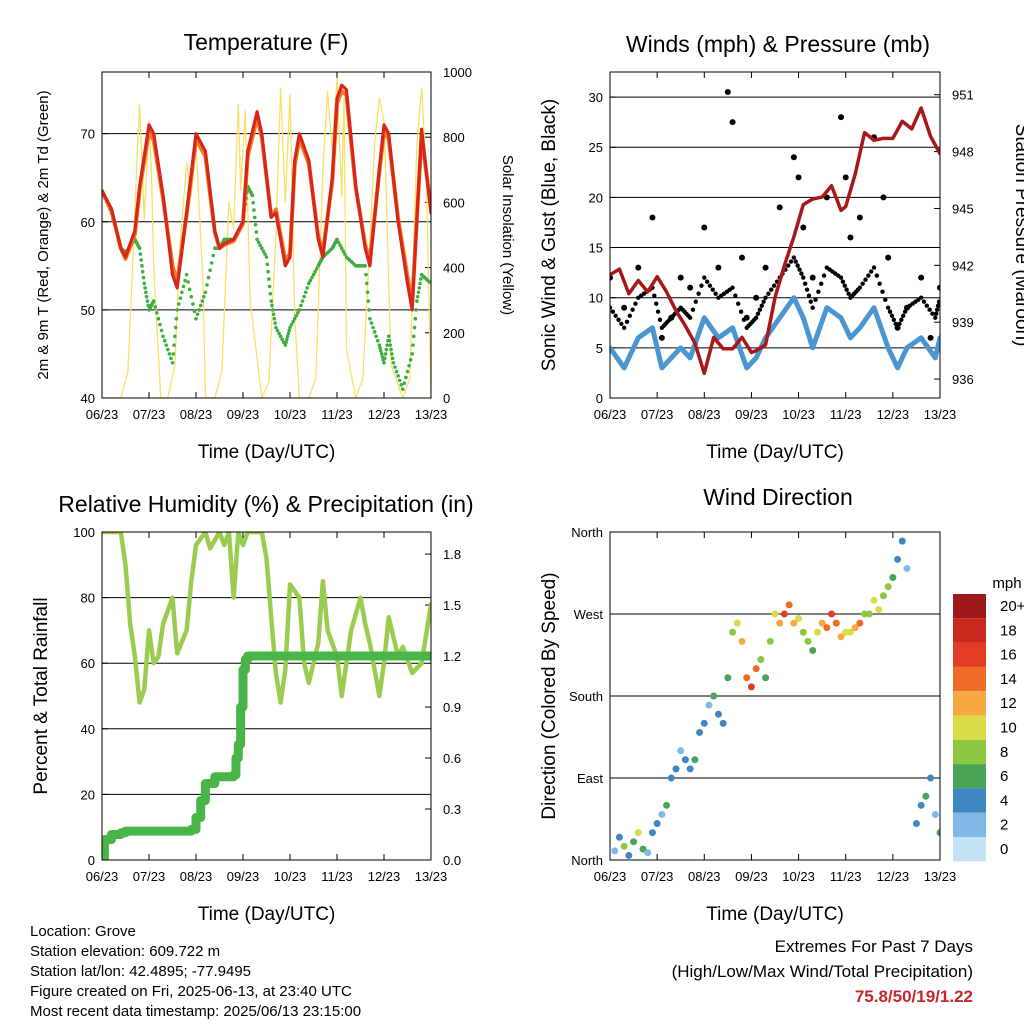 This screenshot has width=1024, height=1024. What do you see at coordinates (963, 265) in the screenshot?
I see `y2-tick-label: 942` at bounding box center [963, 265].